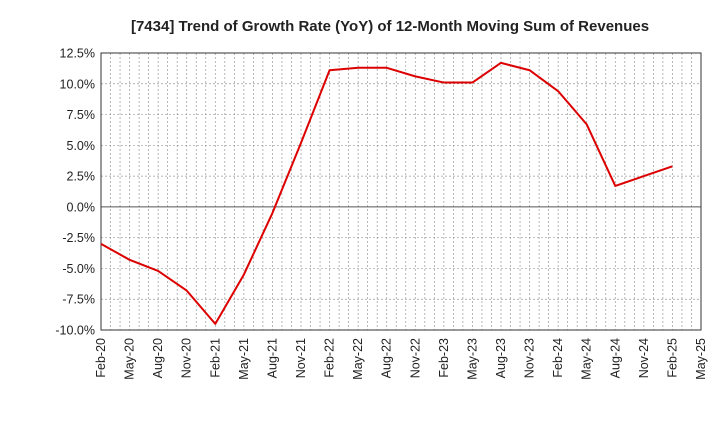 The image size is (720, 445). I want to click on x-tick-label: Aug-24, so click(615, 358).